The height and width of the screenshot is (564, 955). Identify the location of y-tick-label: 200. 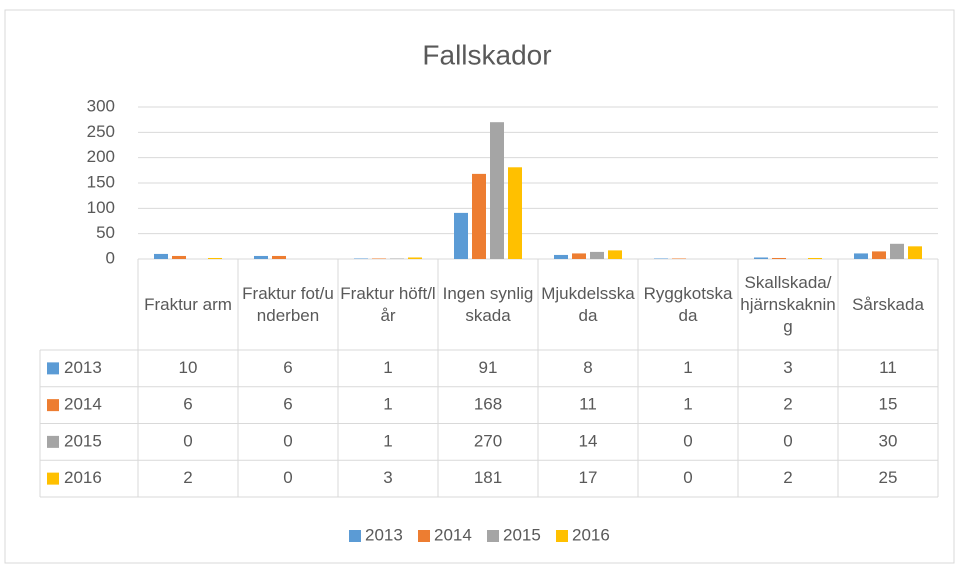
(101, 156).